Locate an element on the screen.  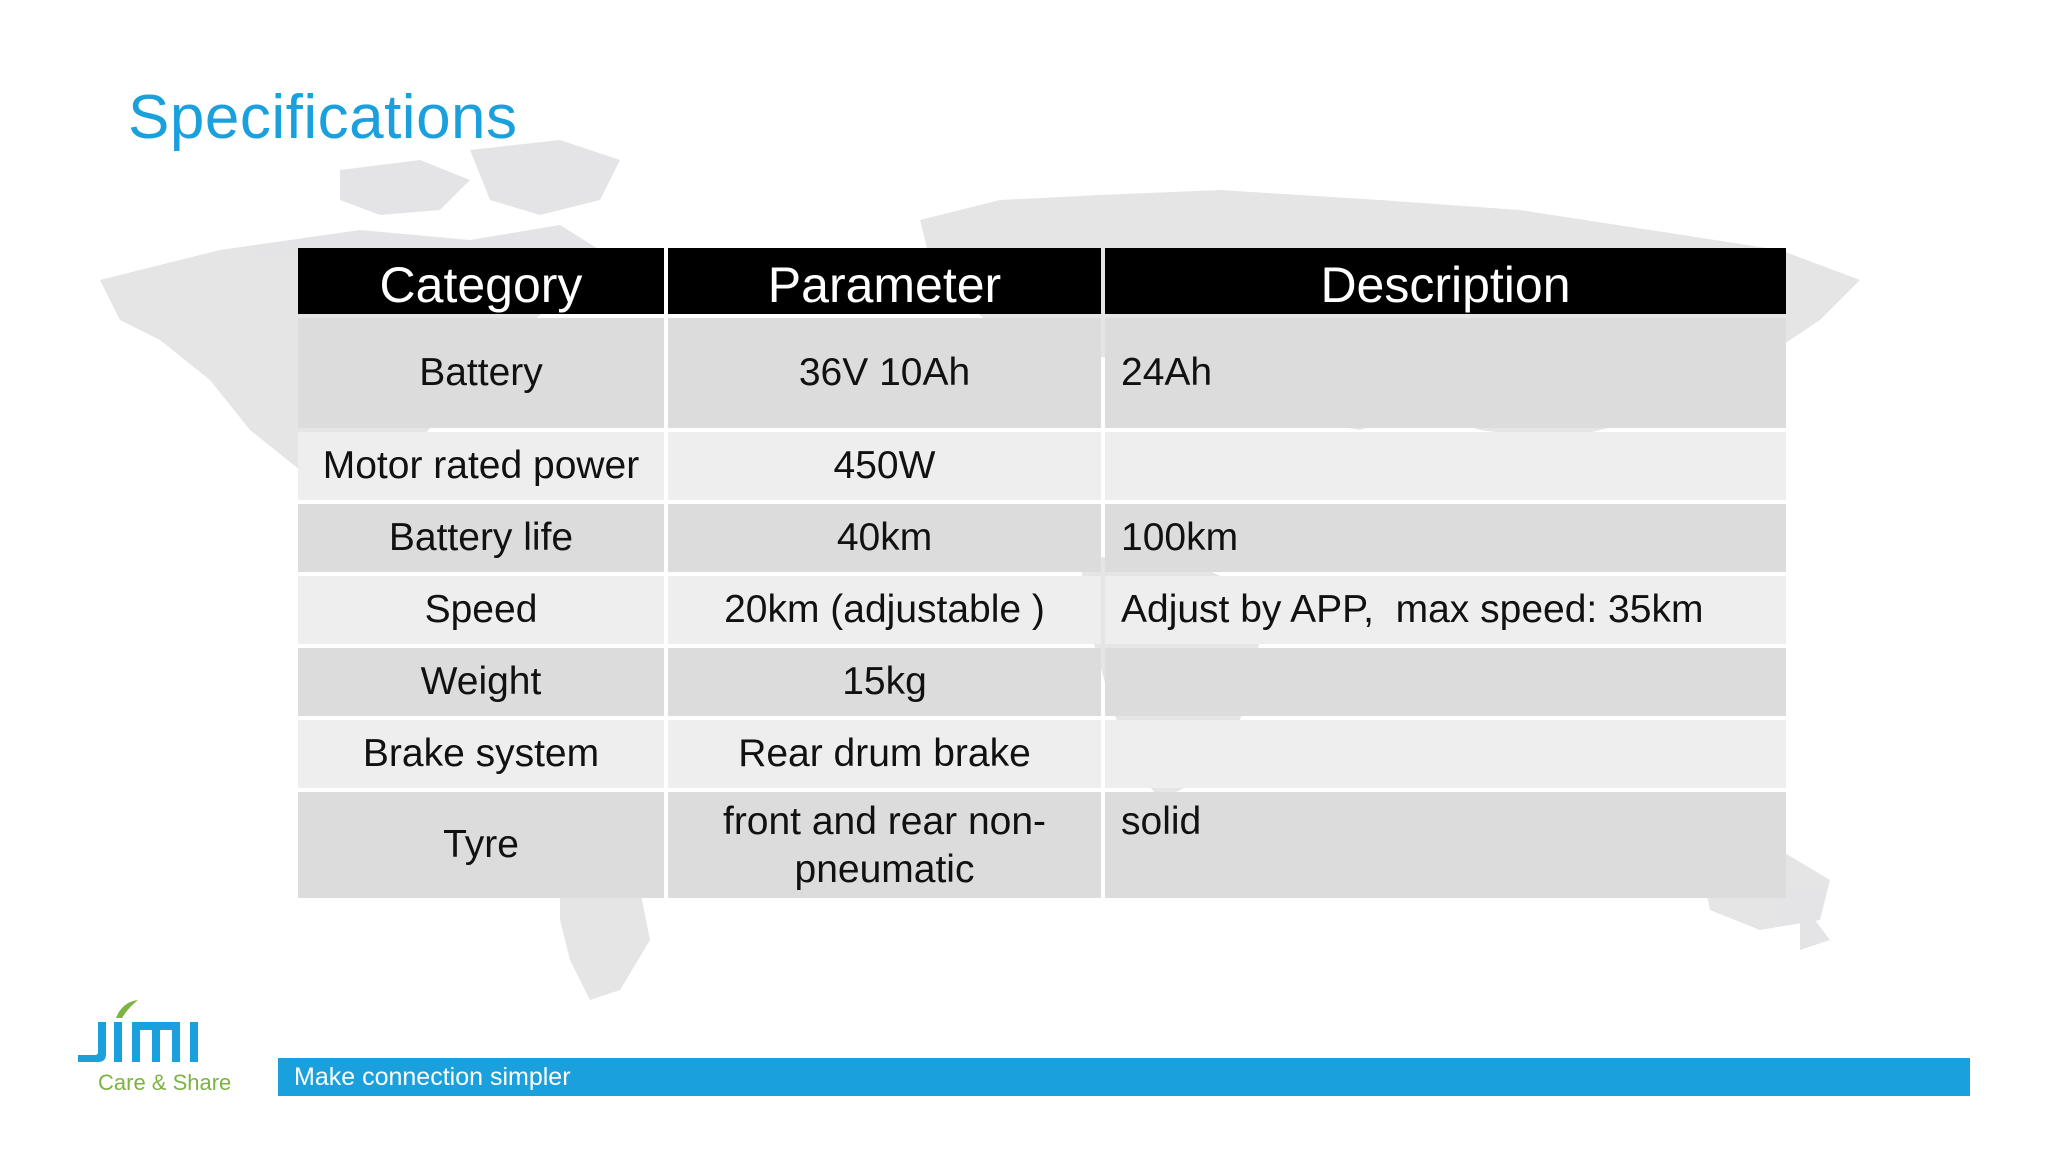
description-cell: 100km is located at coordinates (1445, 538).